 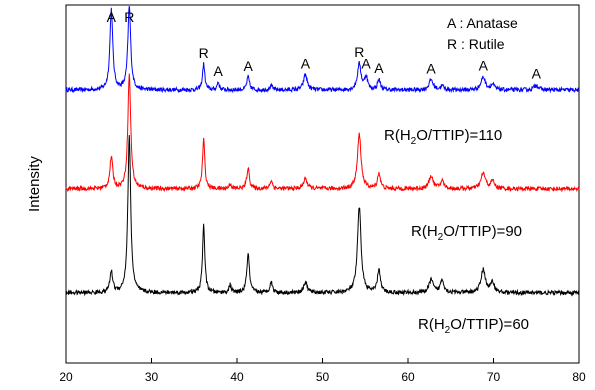 I want to click on peak-labels: A RRA A ARA A A A A, so click(x=324, y=45).